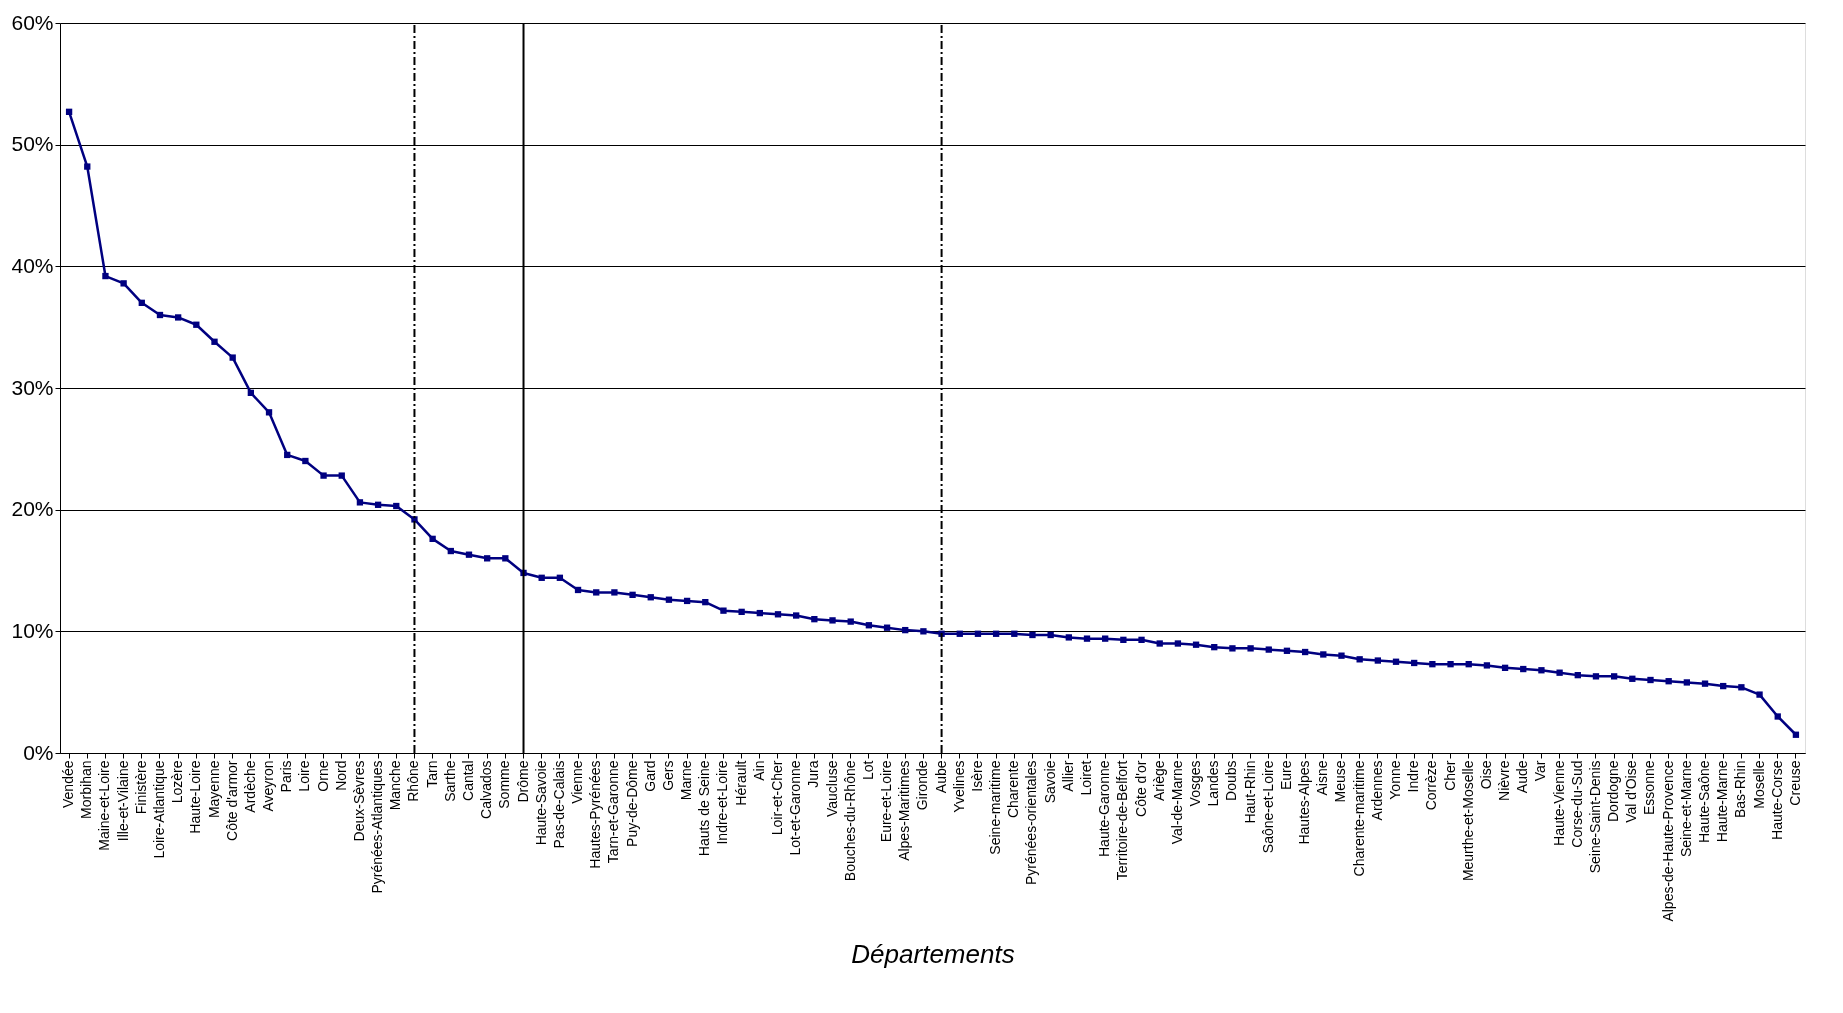  Describe the element at coordinates (1213, 783) in the screenshot. I see `x-tick-label: Landes` at that location.